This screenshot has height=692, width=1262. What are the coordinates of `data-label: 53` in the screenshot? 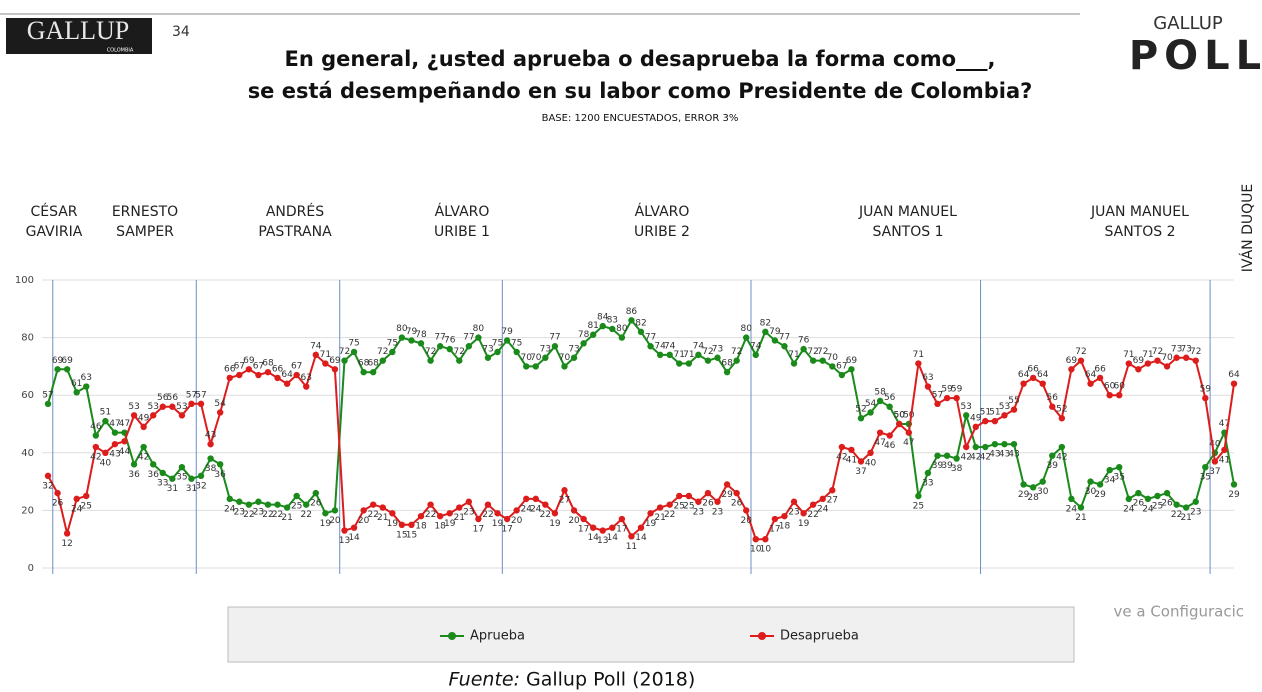 It's located at (181, 407).